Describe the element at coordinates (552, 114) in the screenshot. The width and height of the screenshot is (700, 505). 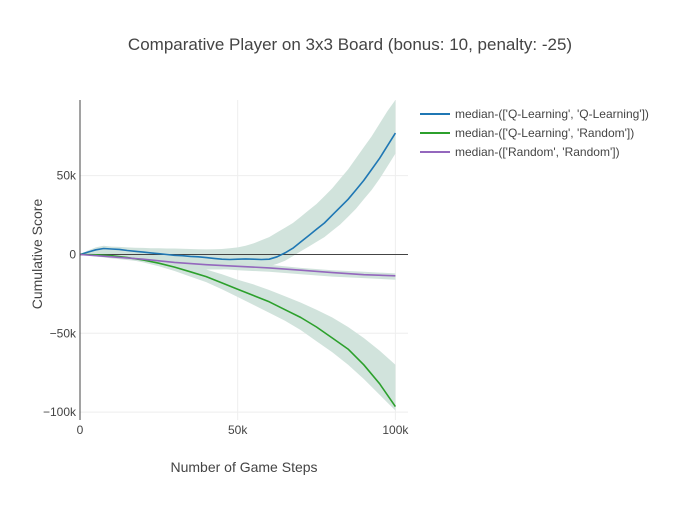
I see `legend-label-0: median-(['Q-Learning', 'Q-Learning'])` at that location.